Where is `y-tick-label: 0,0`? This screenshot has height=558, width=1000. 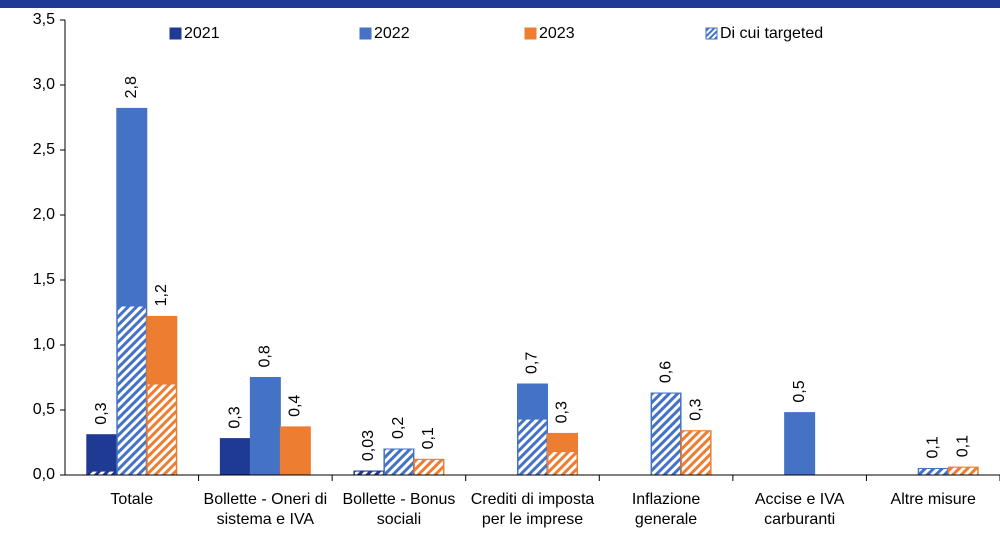 y-tick-label: 0,0 is located at coordinates (44, 474).